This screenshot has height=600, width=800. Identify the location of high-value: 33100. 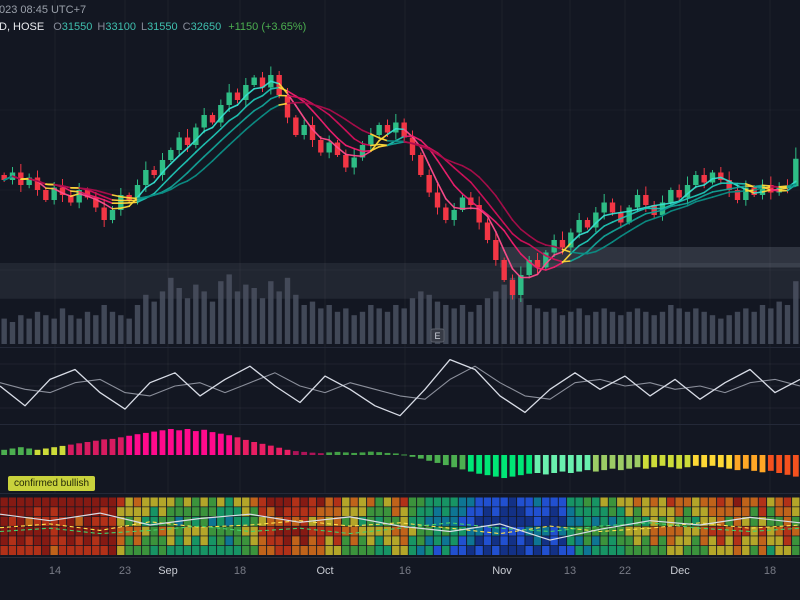
(120, 27).